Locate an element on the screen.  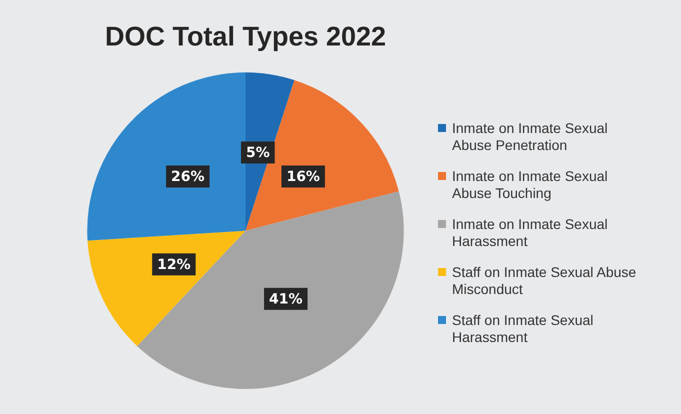
legend-label: Inmate on Inmate Sexual Abuse Penetration is located at coordinates (530, 137).